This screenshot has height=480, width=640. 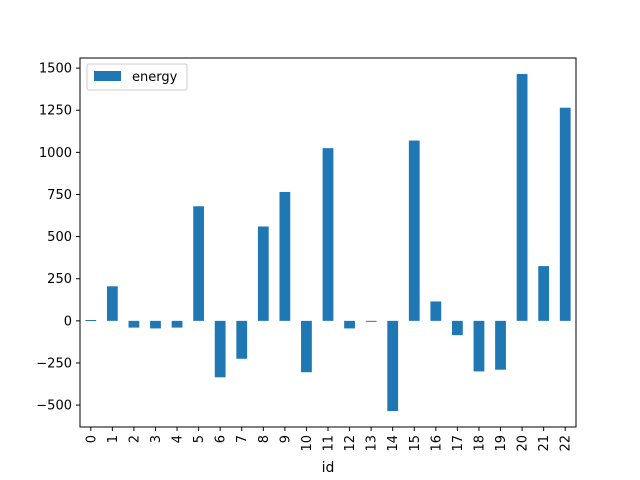 I want to click on y-tick-label: −250, so click(x=54, y=363).